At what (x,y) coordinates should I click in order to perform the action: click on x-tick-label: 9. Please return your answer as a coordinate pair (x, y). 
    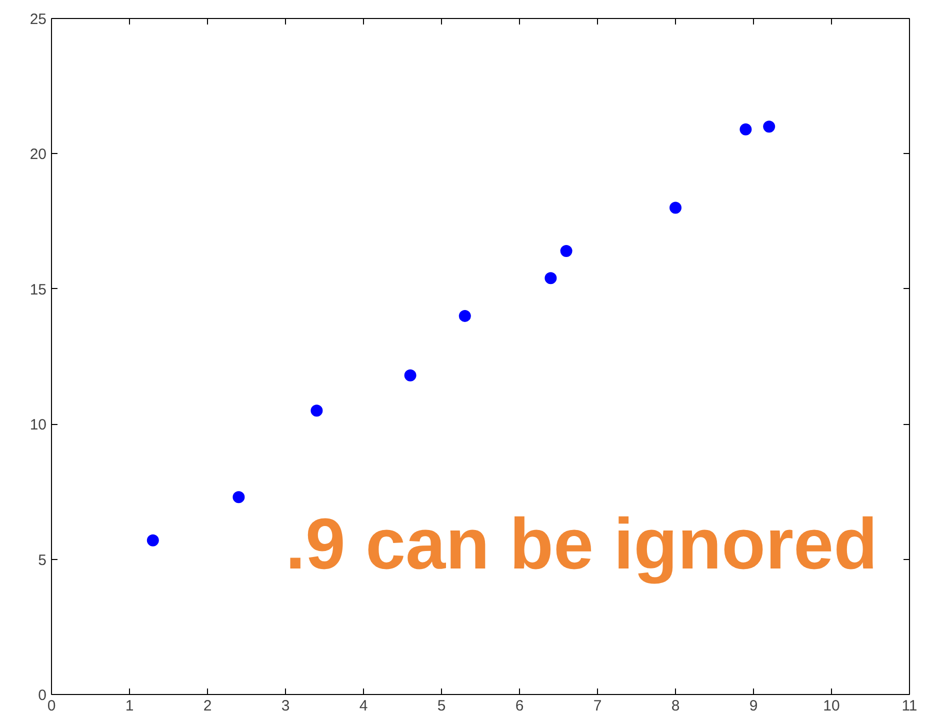
    Looking at the image, I should click on (753, 706).